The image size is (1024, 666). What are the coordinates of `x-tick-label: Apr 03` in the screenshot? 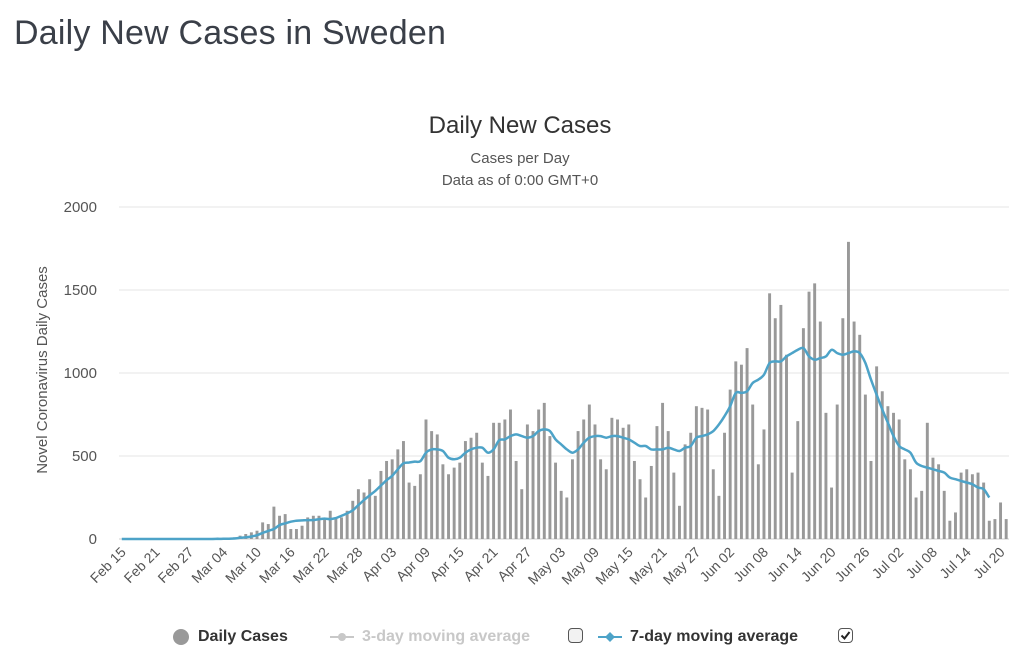 It's located at (379, 564).